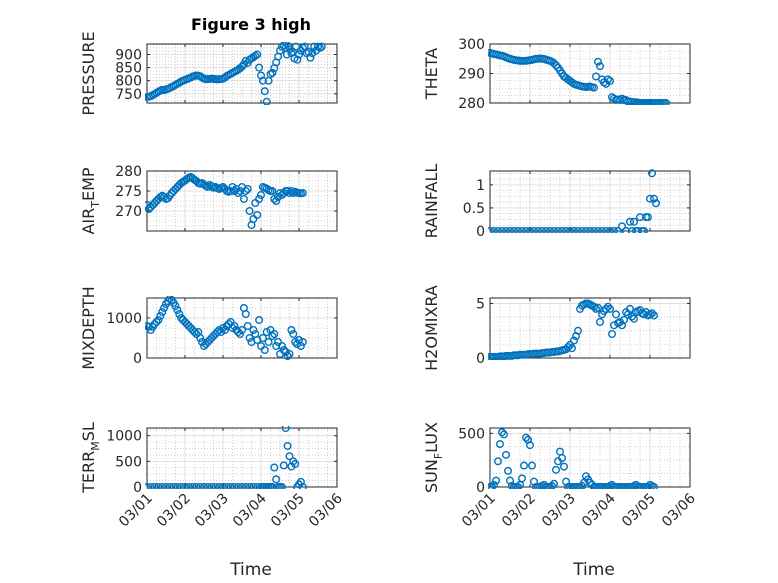 Image resolution: width=778 pixels, height=583 pixels. I want to click on y-tick-label: 800, so click(128, 82).